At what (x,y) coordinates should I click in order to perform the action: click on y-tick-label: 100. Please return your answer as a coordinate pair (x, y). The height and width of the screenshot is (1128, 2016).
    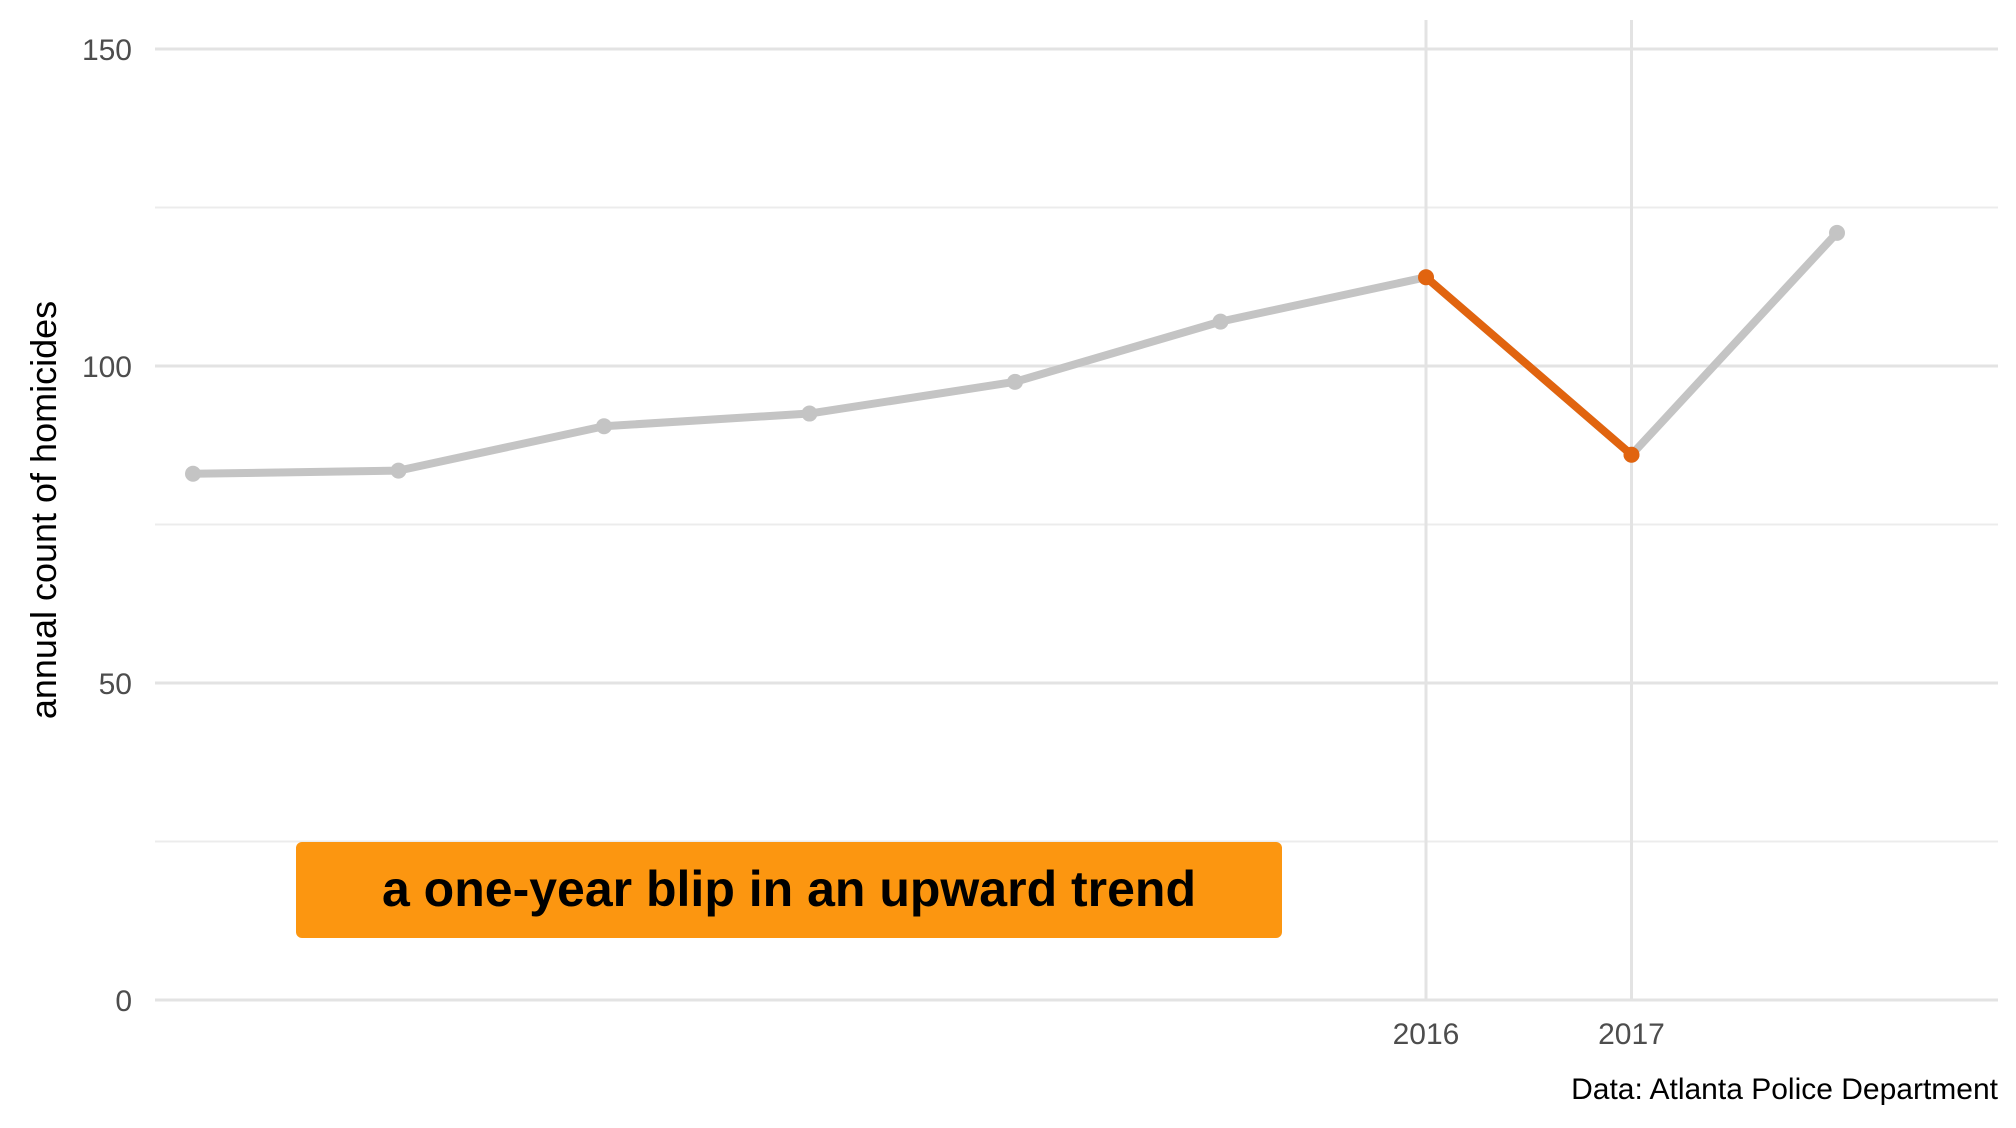
    Looking at the image, I should click on (107, 367).